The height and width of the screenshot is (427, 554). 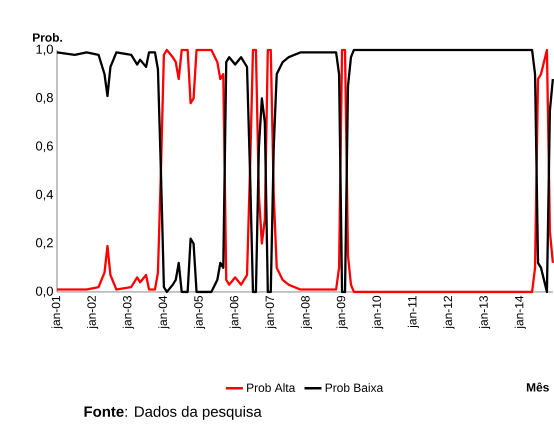 What do you see at coordinates (164, 313) in the screenshot?
I see `x-tick-label: jan-04` at bounding box center [164, 313].